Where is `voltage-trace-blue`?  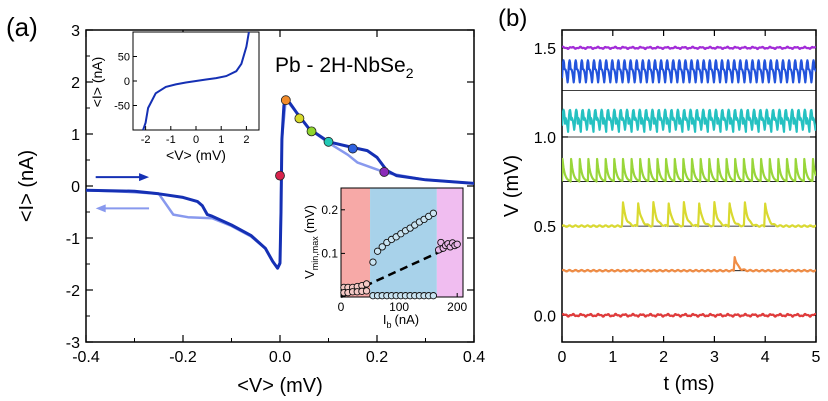 voltage-trace-blue is located at coordinates (689, 71).